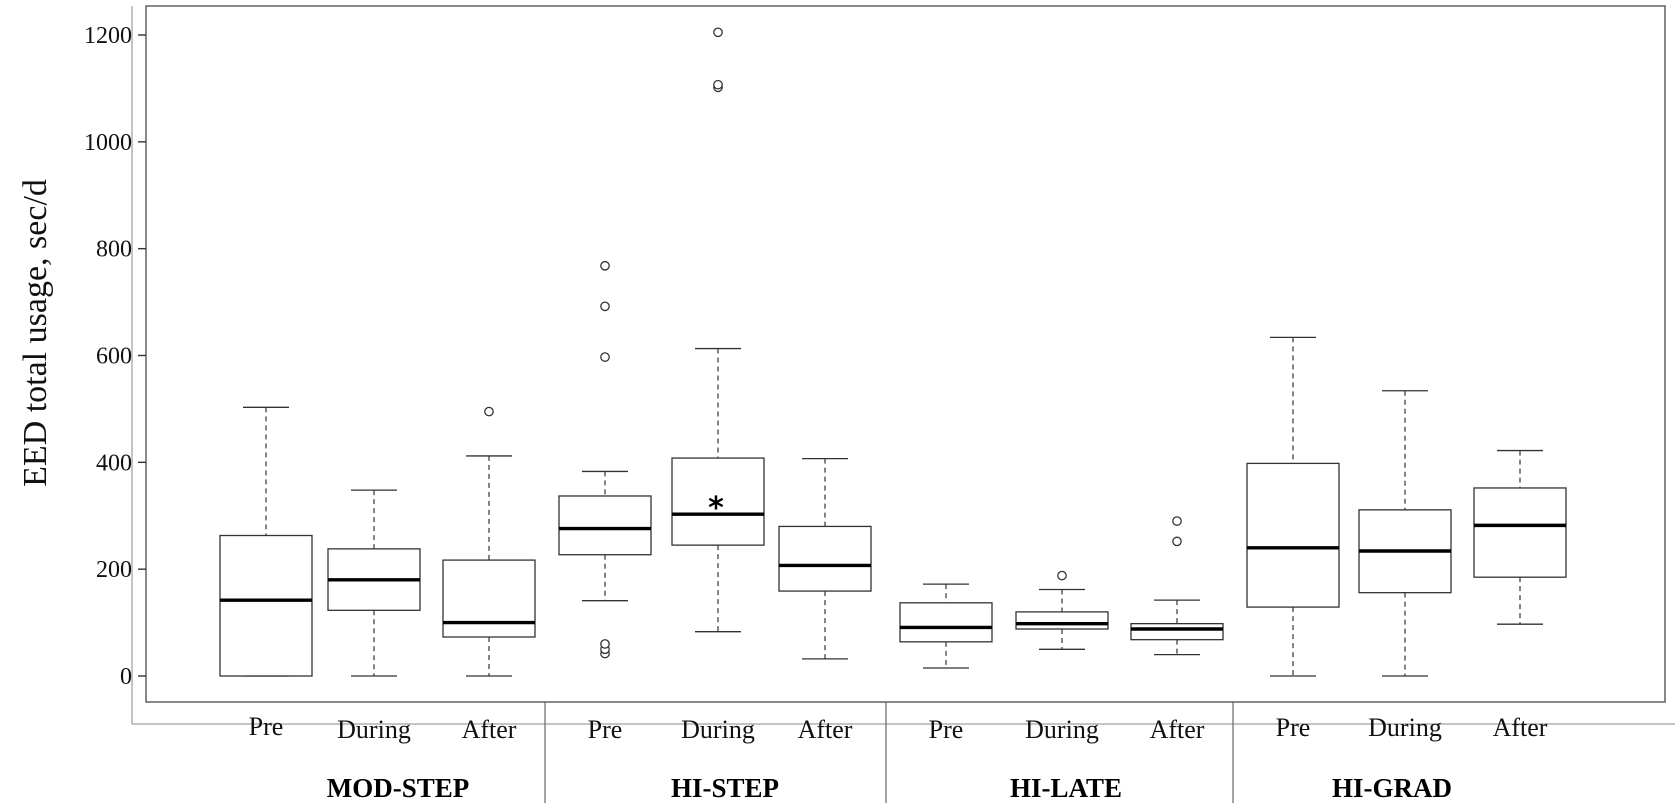  Describe the element at coordinates (1177, 586) in the screenshot. I see `box-hi-late-after` at that location.